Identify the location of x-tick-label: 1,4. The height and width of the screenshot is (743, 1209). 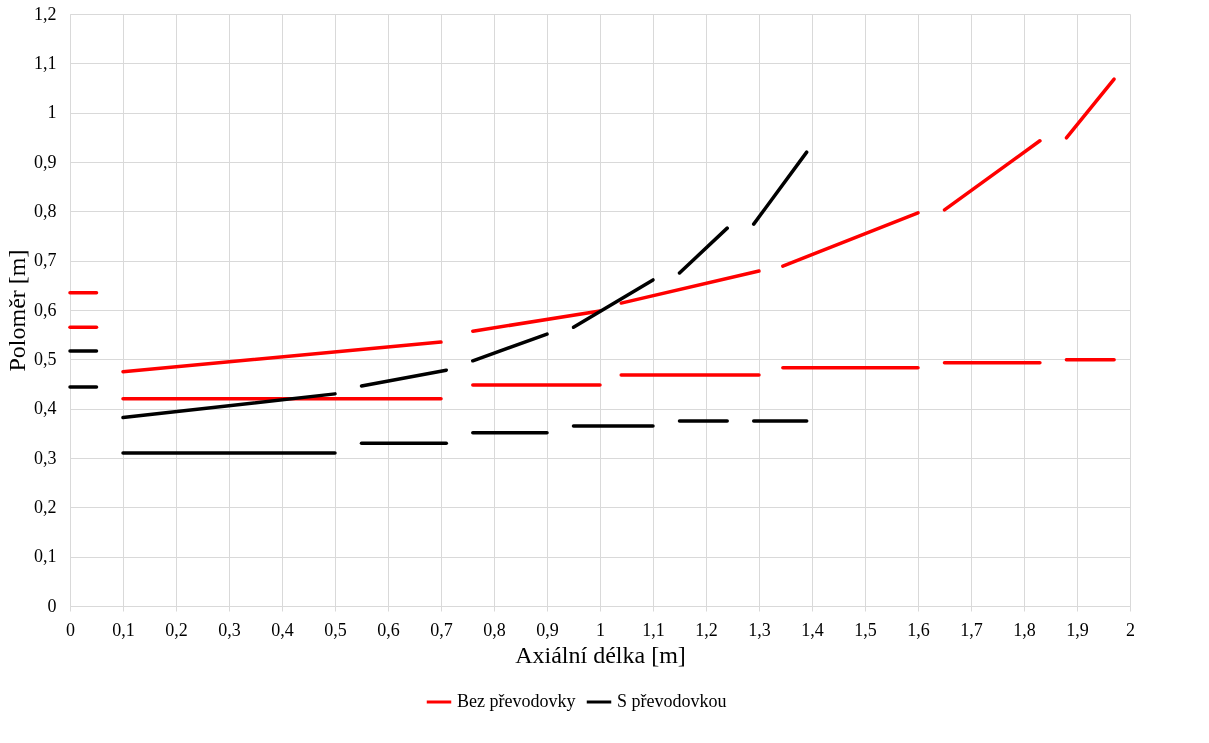
(812, 629).